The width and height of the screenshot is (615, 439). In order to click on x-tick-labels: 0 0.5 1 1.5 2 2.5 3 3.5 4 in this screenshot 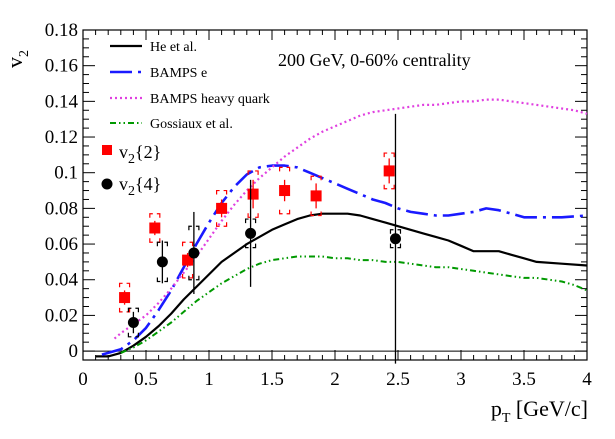, I will do `click(335, 379)`.